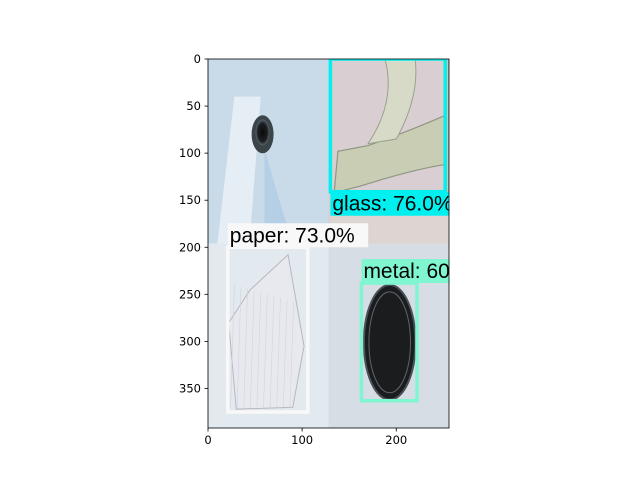 The image size is (640, 480). What do you see at coordinates (193, 223) in the screenshot?
I see `y-axis: 0 50 100 150 200 250 300 350` at bounding box center [193, 223].